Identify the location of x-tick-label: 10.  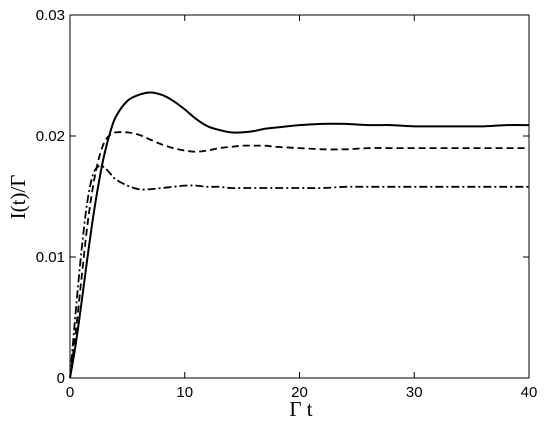
(184, 392).